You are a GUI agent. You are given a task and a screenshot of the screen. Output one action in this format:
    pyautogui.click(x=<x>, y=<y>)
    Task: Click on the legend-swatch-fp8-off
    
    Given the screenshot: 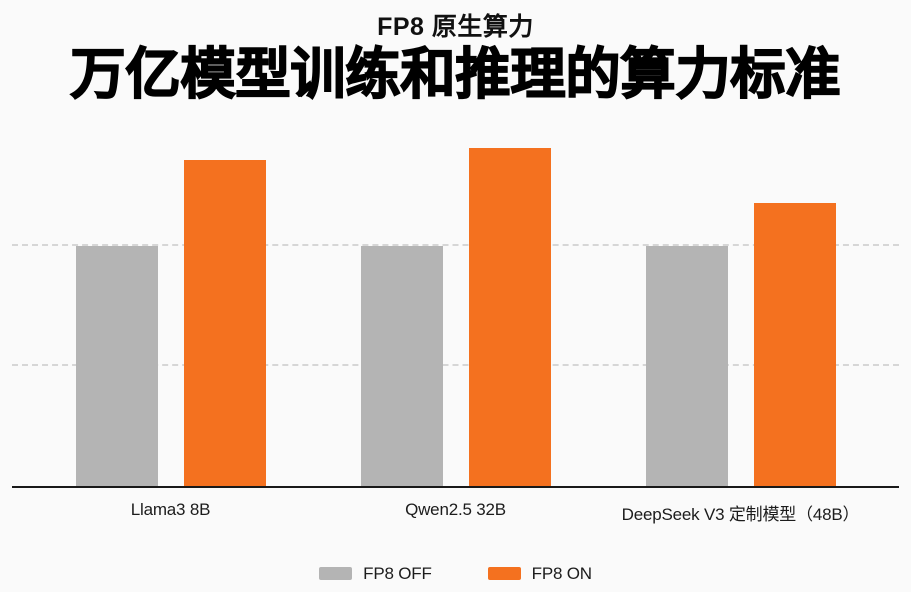 What is the action you would take?
    pyautogui.click(x=336, y=574)
    